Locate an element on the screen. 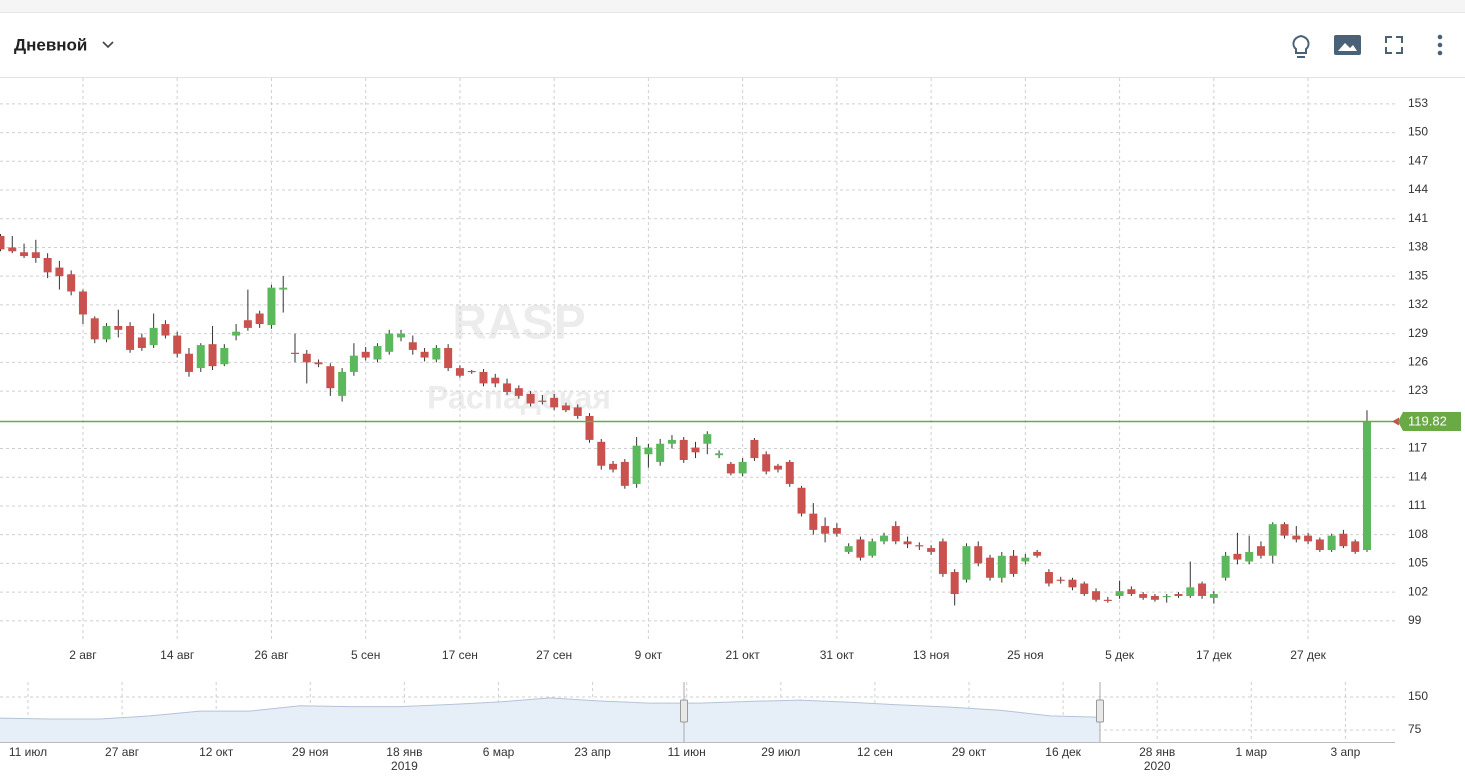 The image size is (1465, 782). last-price-flag is located at coordinates (1429, 422).